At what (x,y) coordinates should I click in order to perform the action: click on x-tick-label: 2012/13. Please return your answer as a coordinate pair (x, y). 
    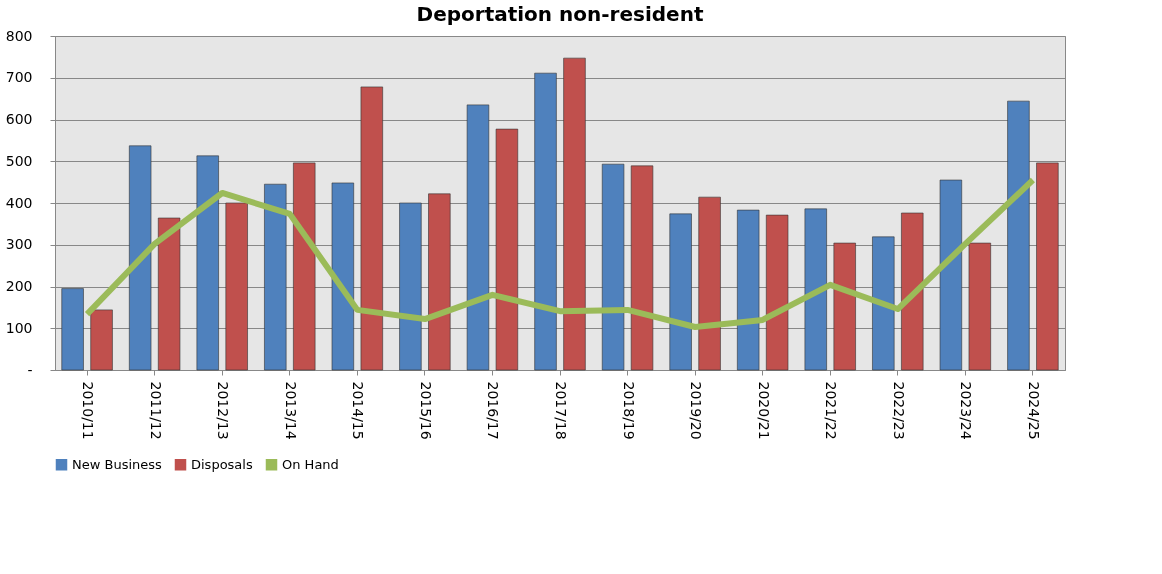
    Looking at the image, I should click on (223, 410).